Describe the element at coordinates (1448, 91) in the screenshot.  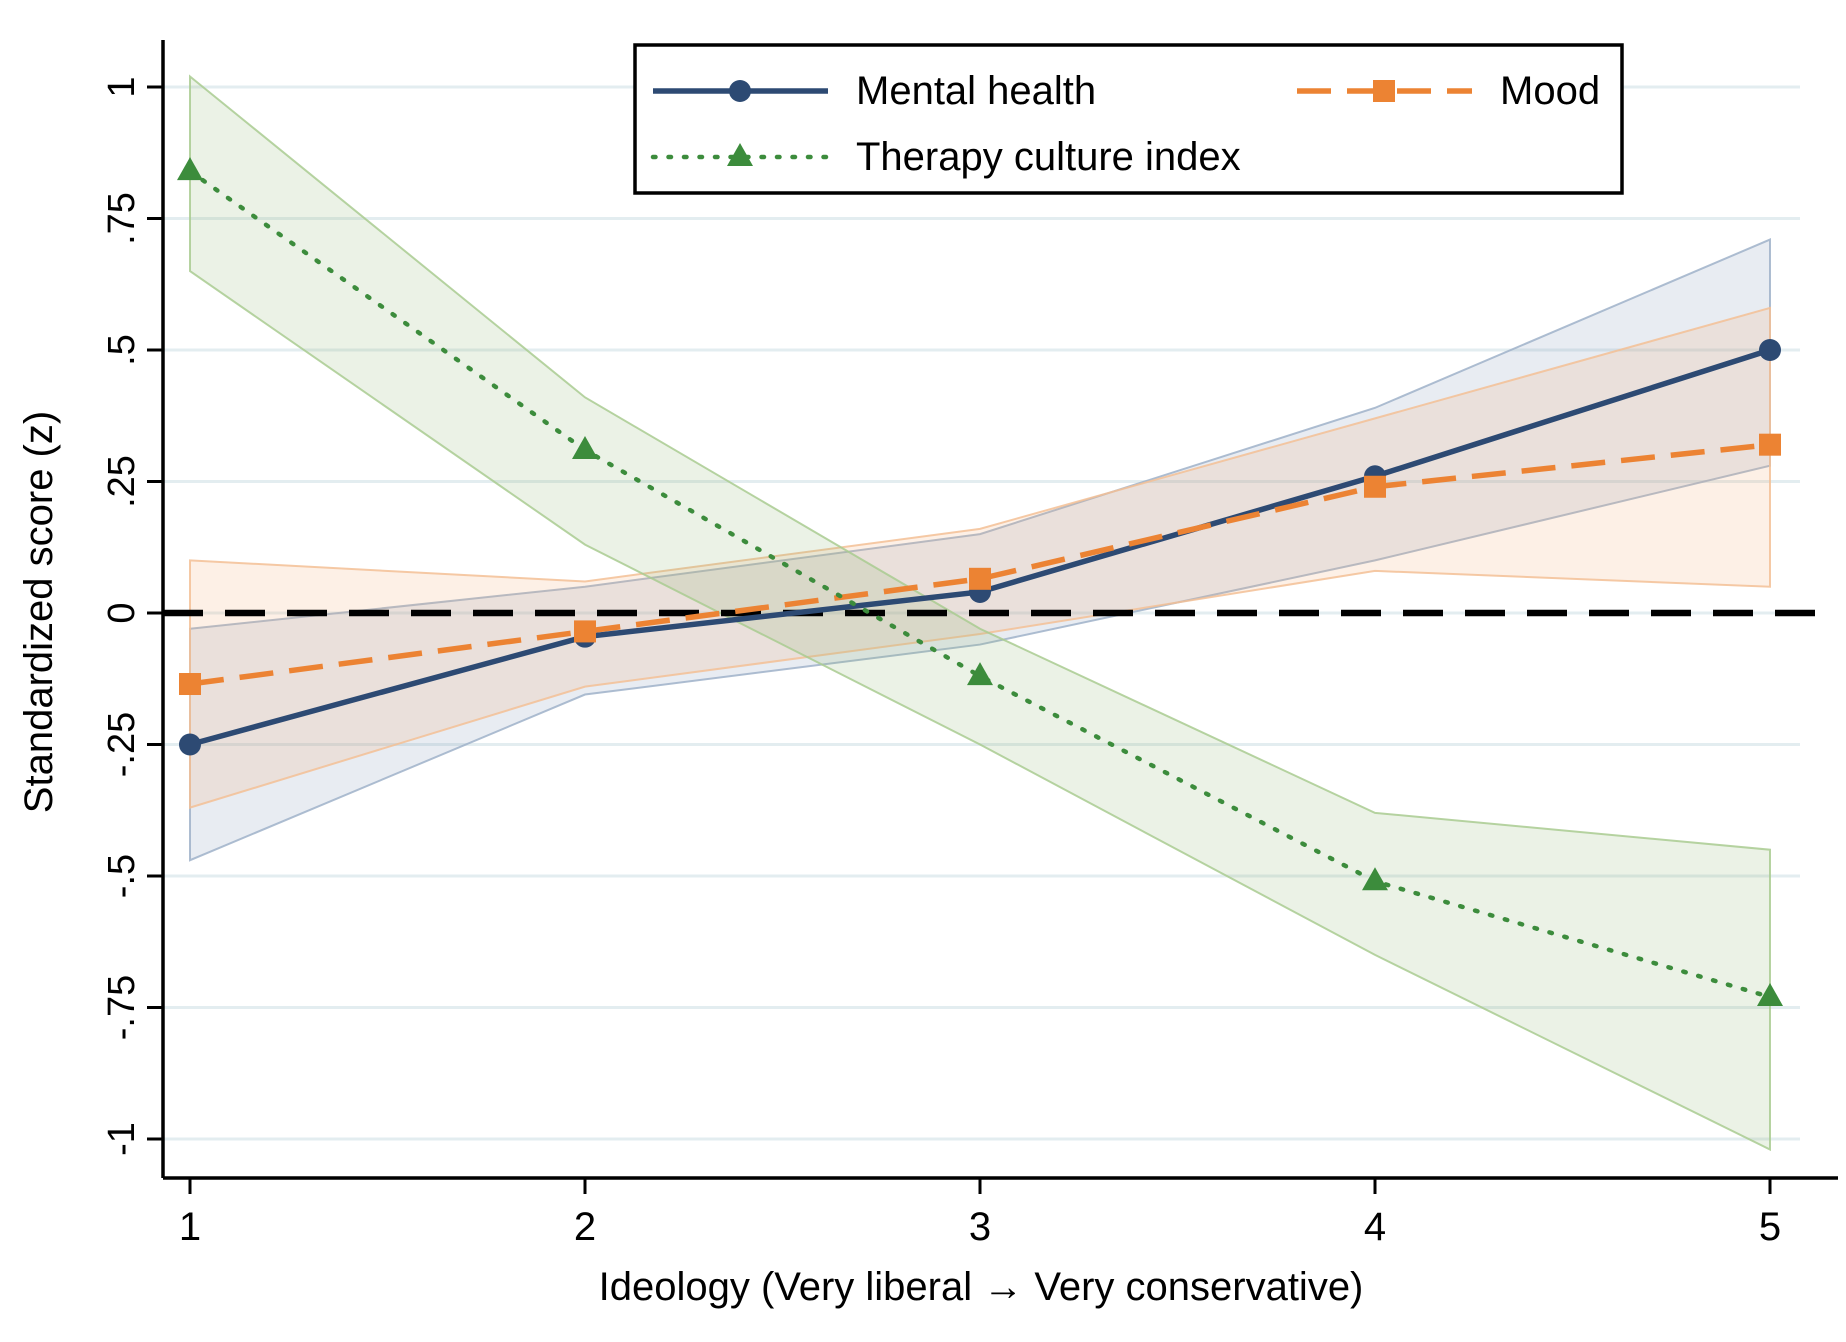
I see `legend-entry-mood: Mood` at that location.